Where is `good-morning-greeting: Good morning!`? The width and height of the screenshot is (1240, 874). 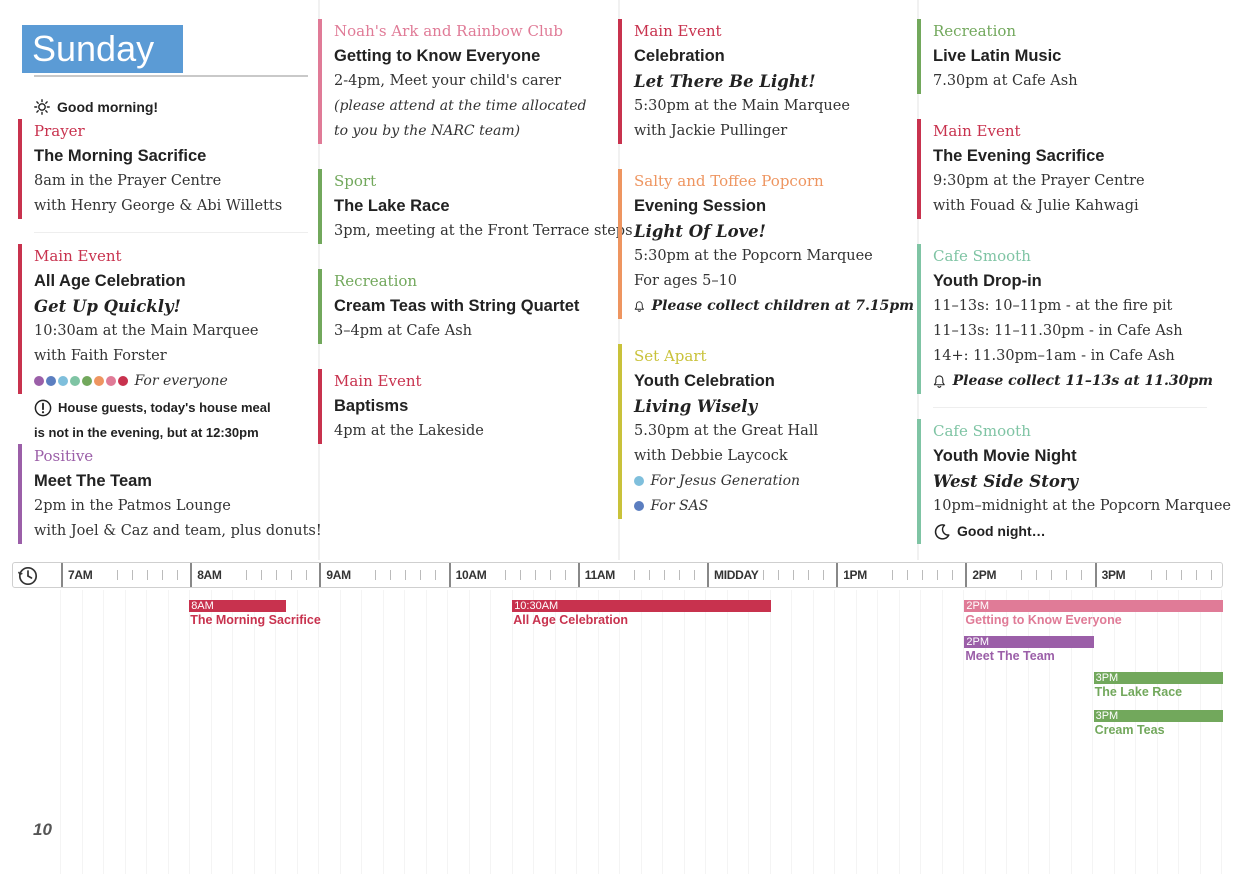 good-morning-greeting: Good morning! is located at coordinates (96, 107).